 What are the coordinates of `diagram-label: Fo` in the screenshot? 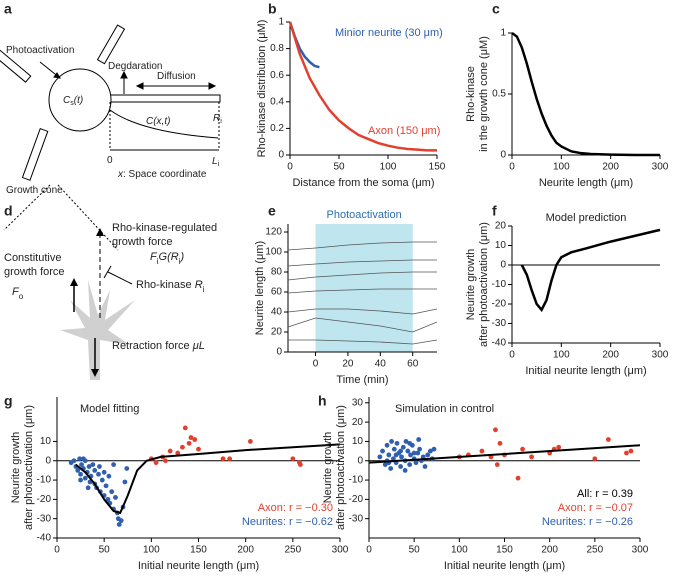 It's located at (18, 293).